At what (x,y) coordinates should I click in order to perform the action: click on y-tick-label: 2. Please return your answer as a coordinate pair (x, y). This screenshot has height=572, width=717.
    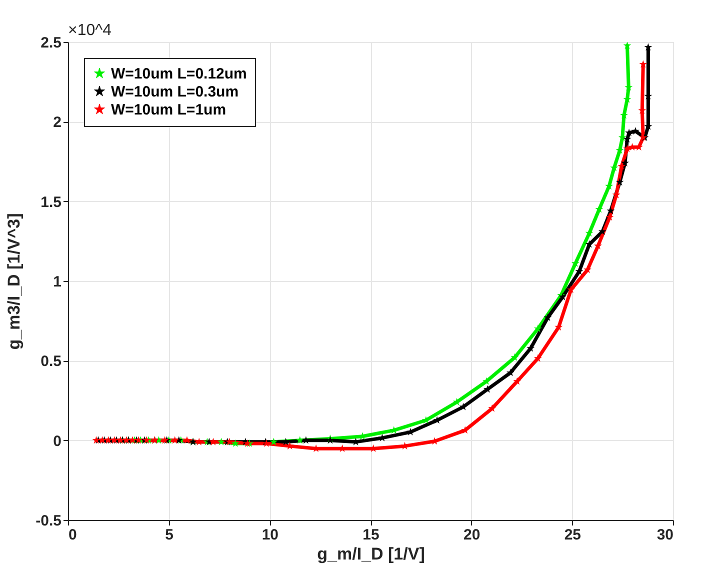
    Looking at the image, I should click on (57, 123).